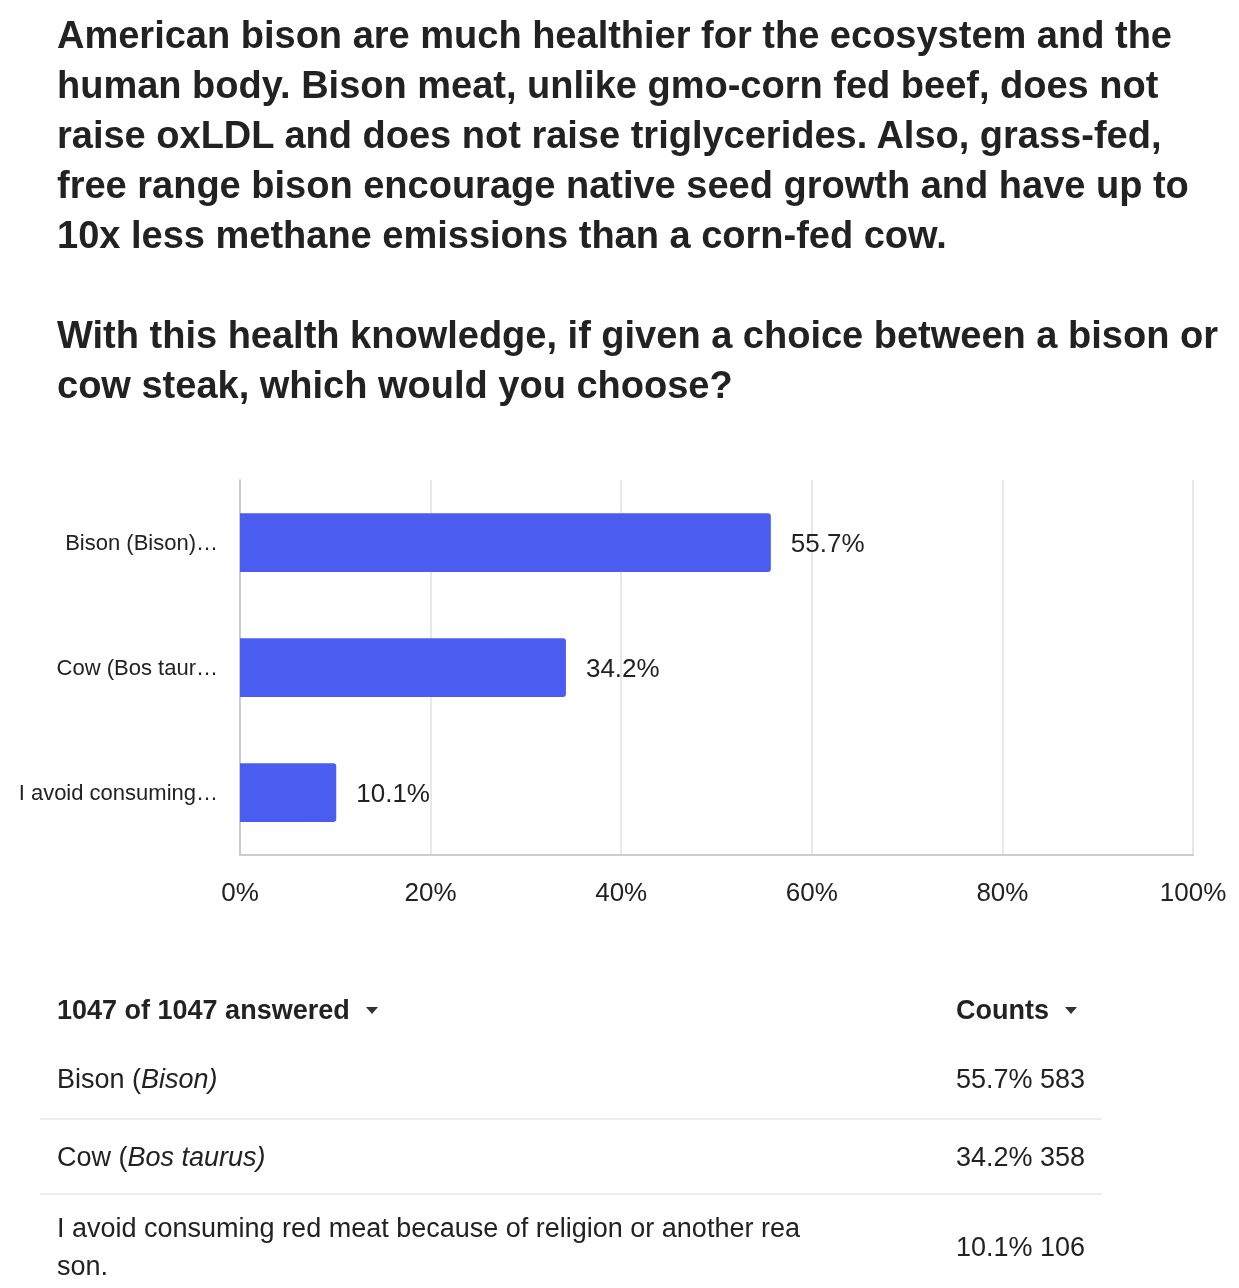 The height and width of the screenshot is (1288, 1239). What do you see at coordinates (621, 892) in the screenshot?
I see `x-tick-label: 40%` at bounding box center [621, 892].